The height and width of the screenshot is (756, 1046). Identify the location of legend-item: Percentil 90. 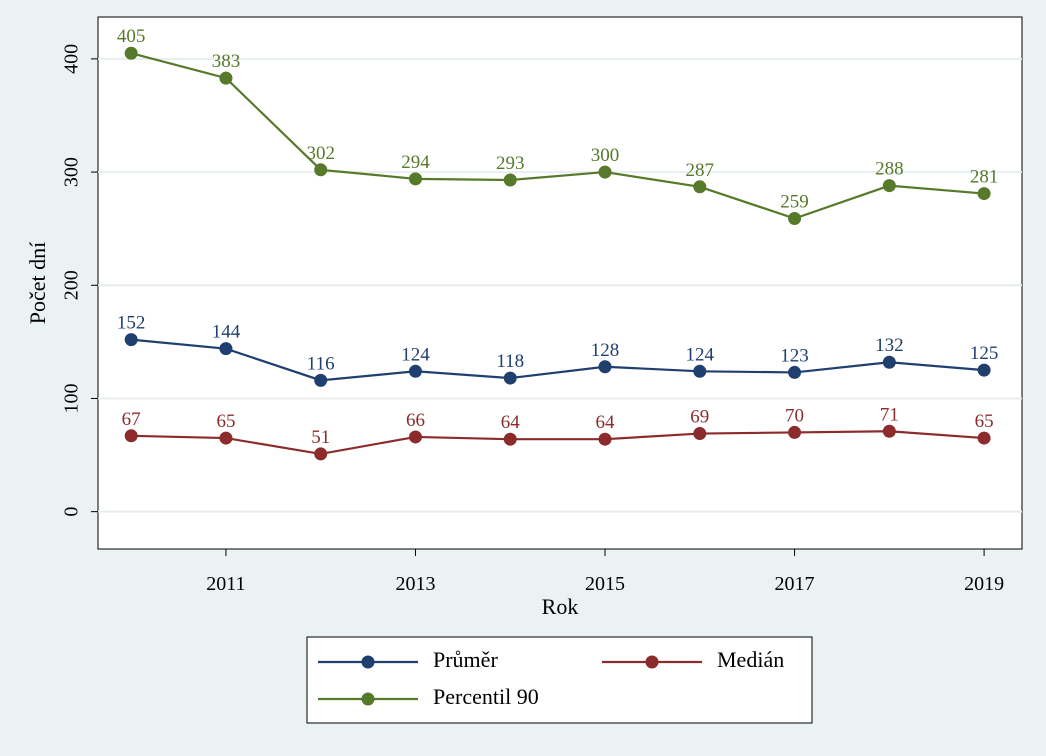
(428, 696).